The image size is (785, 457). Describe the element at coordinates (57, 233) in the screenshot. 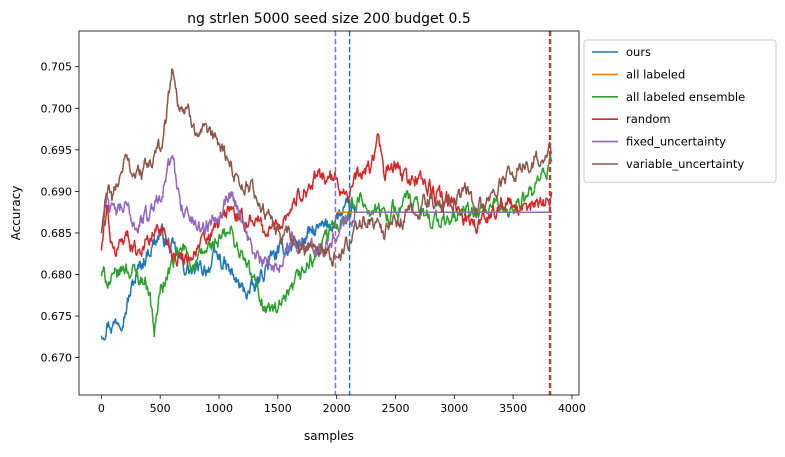

I see `y-tick-label: 0.685` at that location.